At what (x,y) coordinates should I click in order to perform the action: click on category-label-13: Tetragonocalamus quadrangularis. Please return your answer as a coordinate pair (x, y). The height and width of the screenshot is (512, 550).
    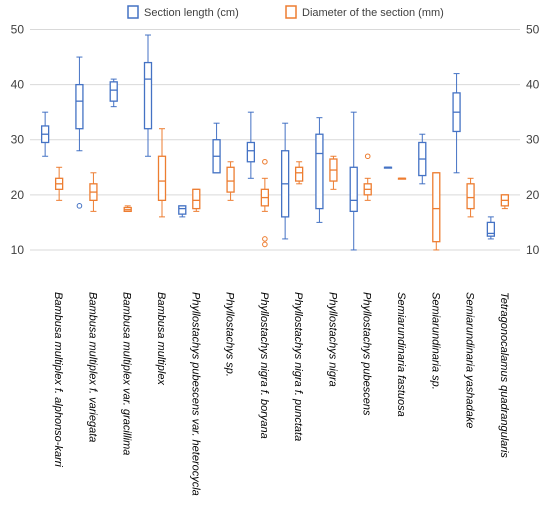
    Looking at the image, I should click on (504, 375).